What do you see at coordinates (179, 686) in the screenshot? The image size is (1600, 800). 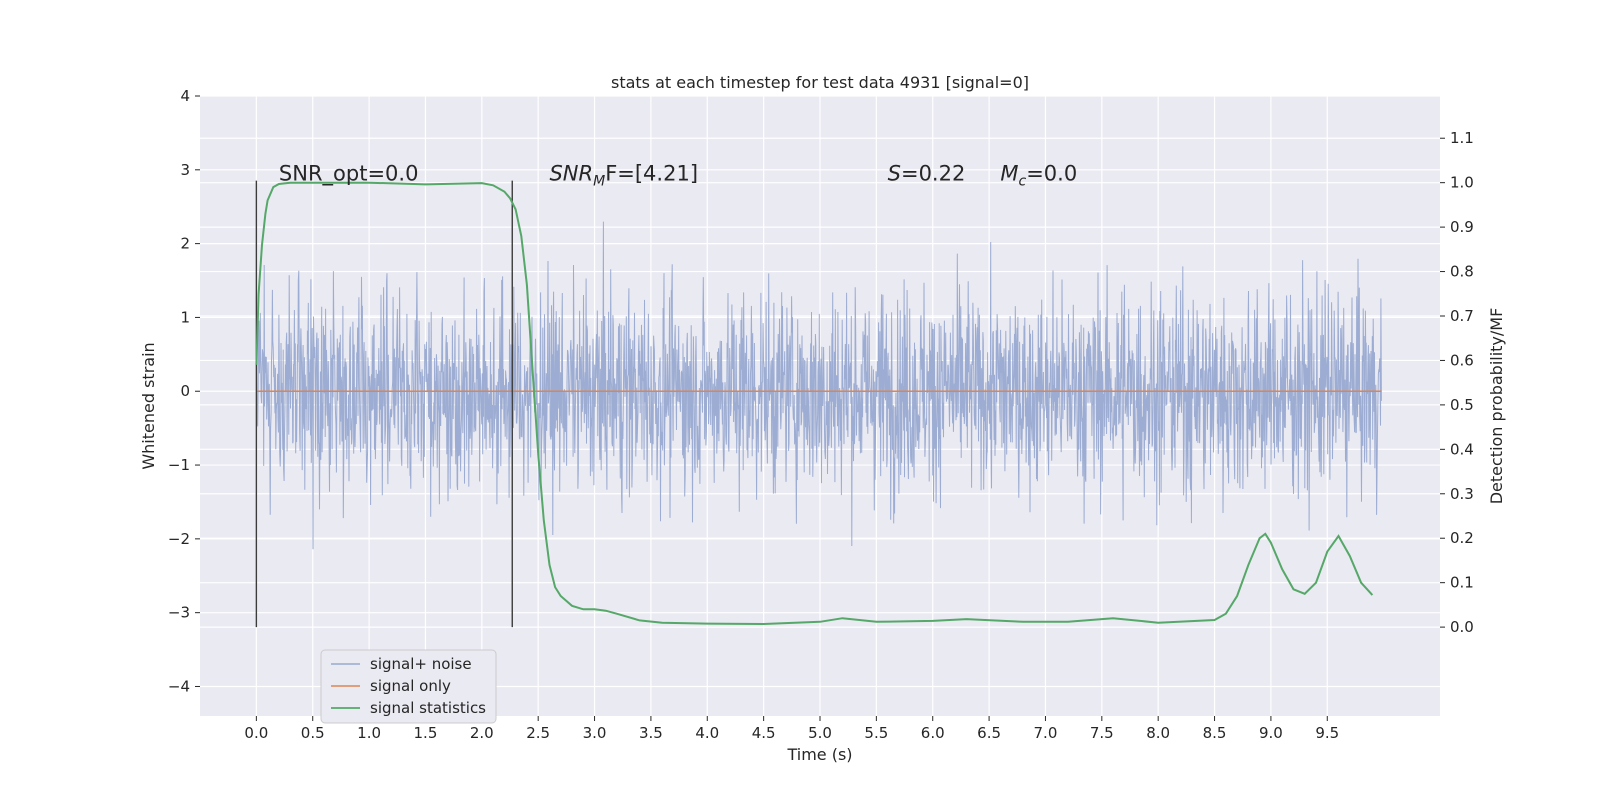 I see `y-left-tick-label: −4` at bounding box center [179, 686].